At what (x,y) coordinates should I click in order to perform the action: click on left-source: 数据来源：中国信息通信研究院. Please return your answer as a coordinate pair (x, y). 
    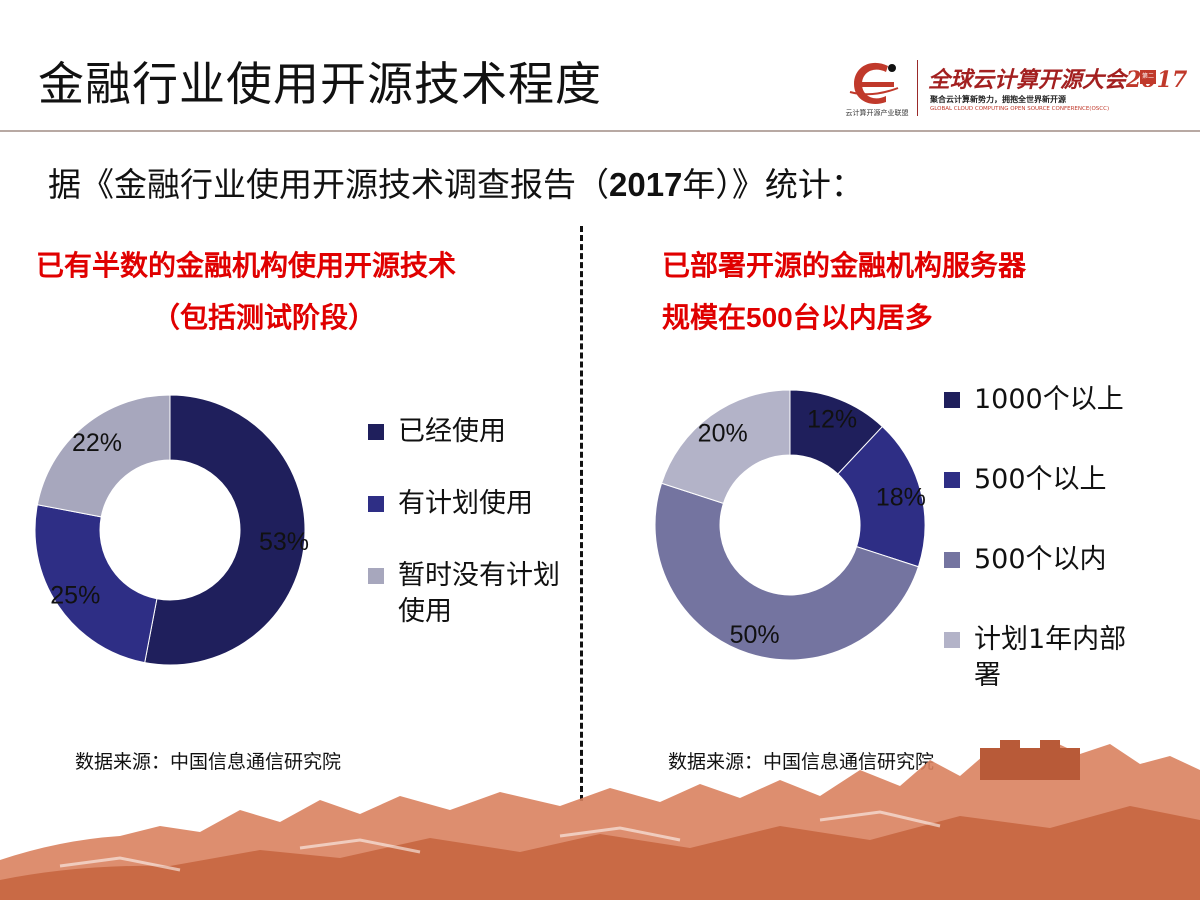
    Looking at the image, I should click on (208, 762).